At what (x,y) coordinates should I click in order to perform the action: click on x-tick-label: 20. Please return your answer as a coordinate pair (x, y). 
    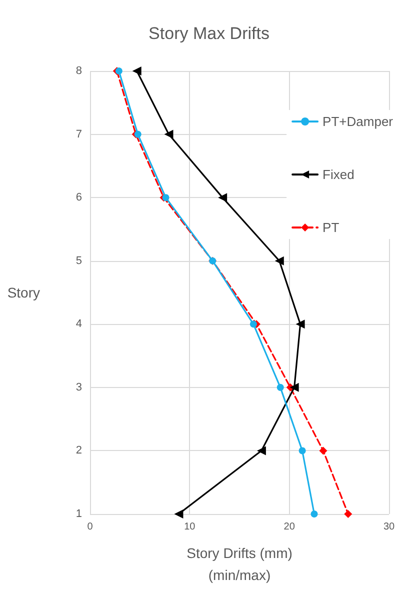
    Looking at the image, I should click on (290, 527).